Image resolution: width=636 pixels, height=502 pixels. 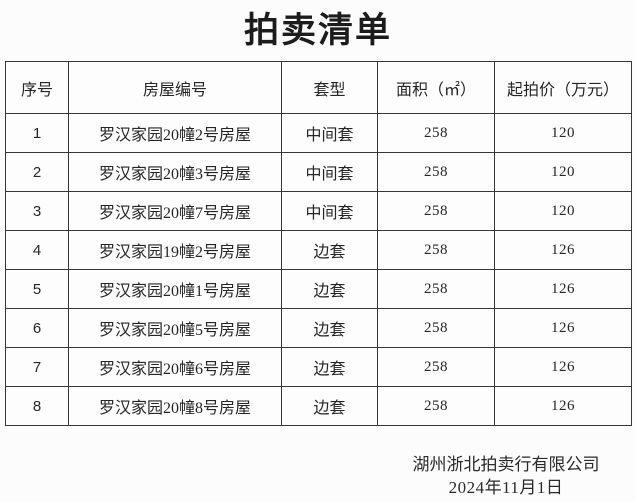 What do you see at coordinates (175, 133) in the screenshot?
I see `cell-house-id: 罗汉家园20幢2号房屋` at bounding box center [175, 133].